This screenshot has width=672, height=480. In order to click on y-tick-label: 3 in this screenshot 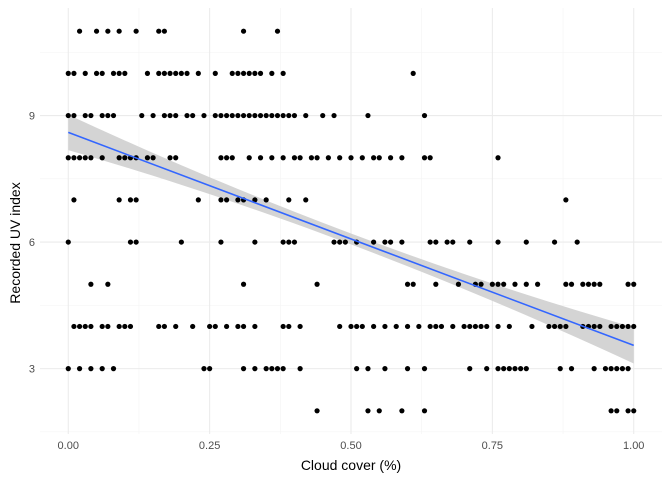, I will do `click(32, 370)`.